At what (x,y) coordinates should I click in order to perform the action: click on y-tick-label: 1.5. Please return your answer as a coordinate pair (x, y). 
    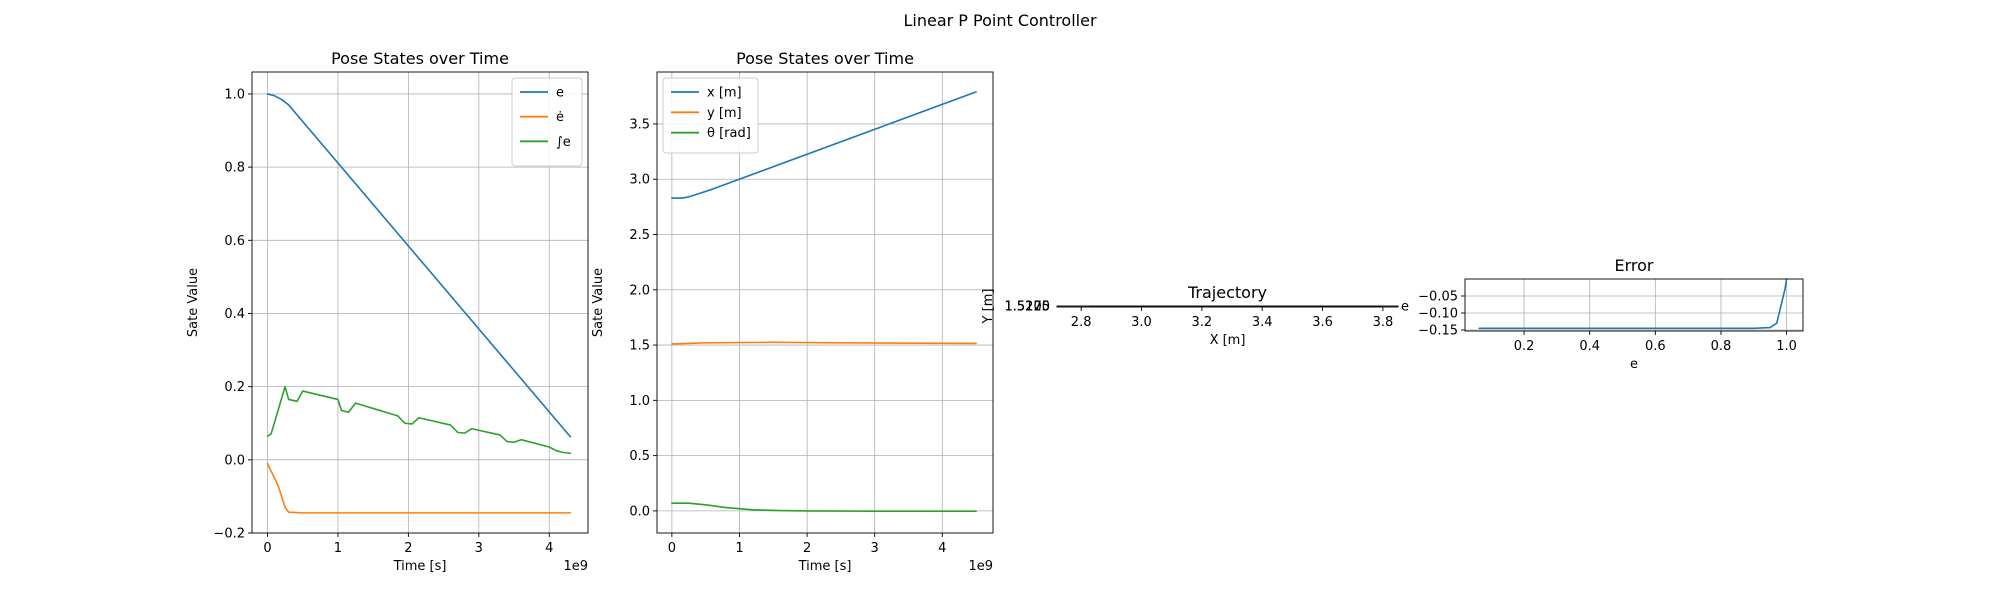
    Looking at the image, I should click on (639, 346).